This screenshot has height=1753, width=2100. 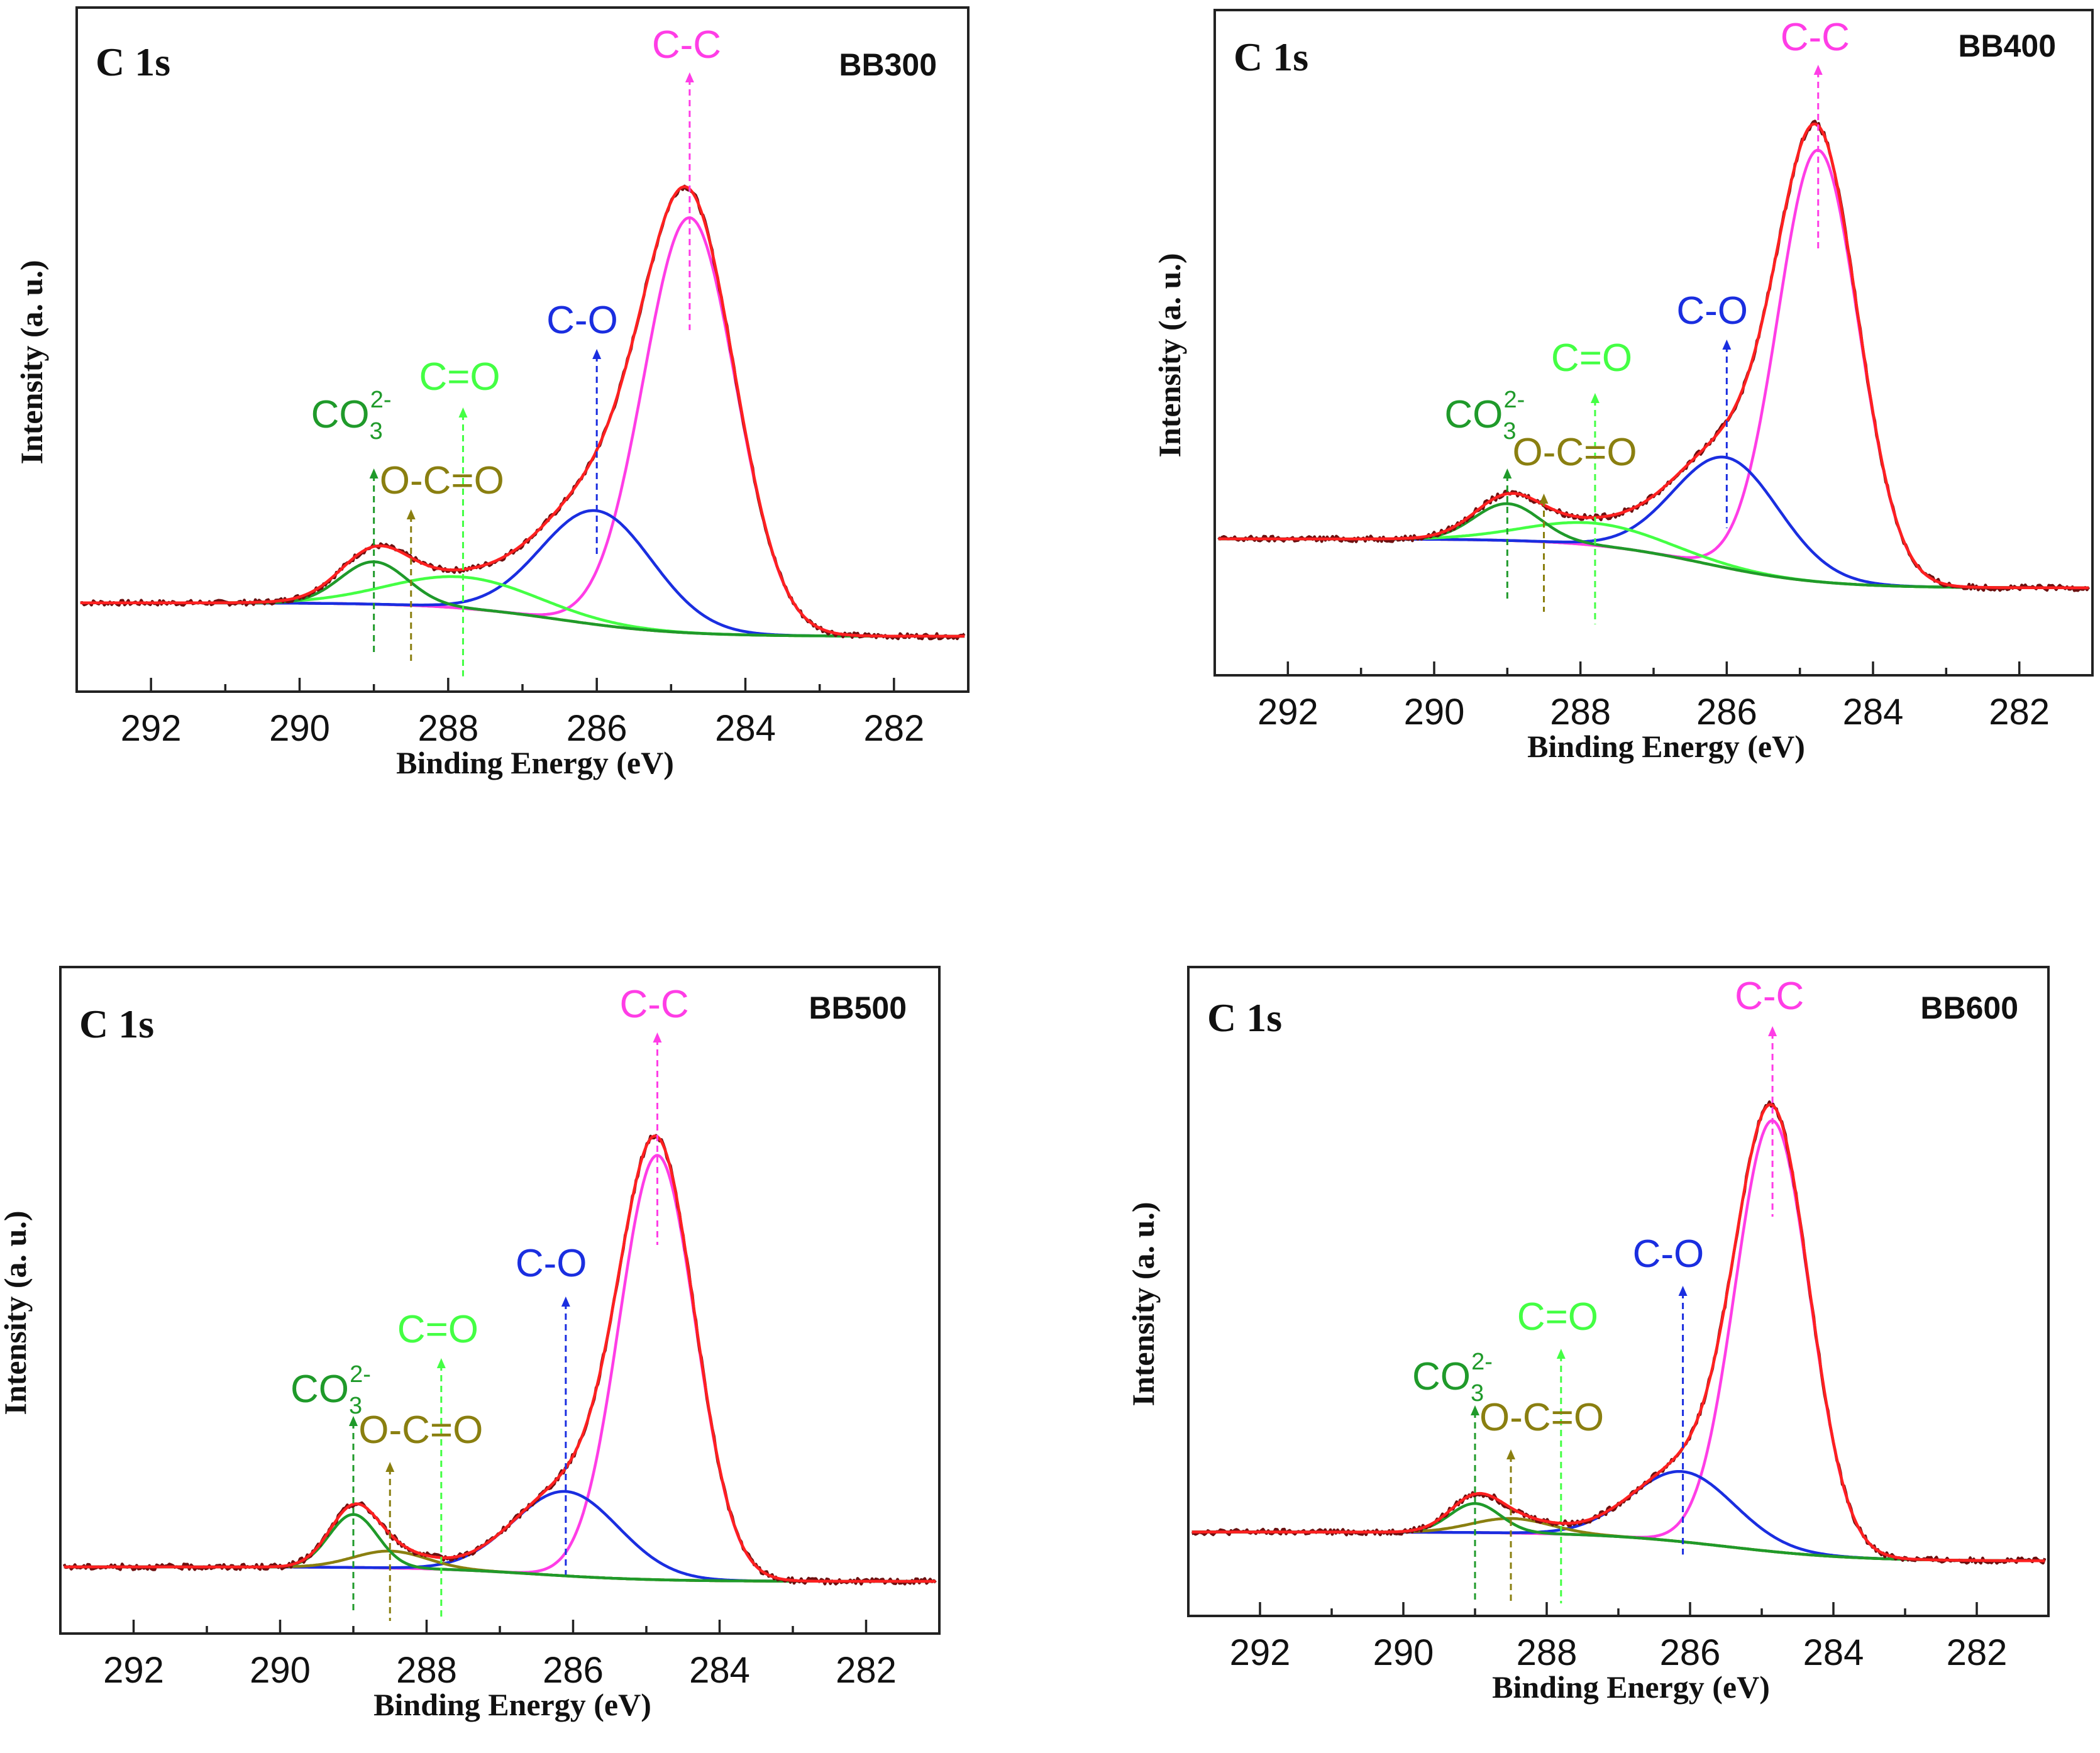 I want to click on sample-label: BB400, so click(x=2007, y=46).